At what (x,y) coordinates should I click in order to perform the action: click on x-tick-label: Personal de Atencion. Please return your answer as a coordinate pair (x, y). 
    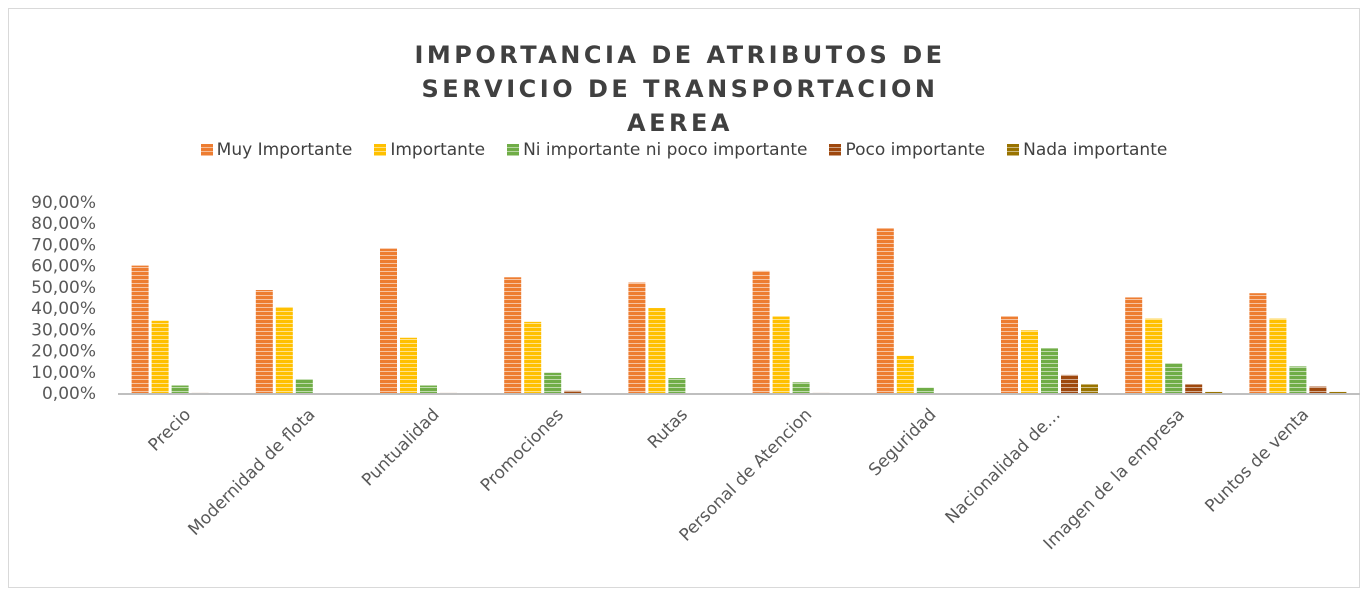
    Looking at the image, I should click on (746, 475).